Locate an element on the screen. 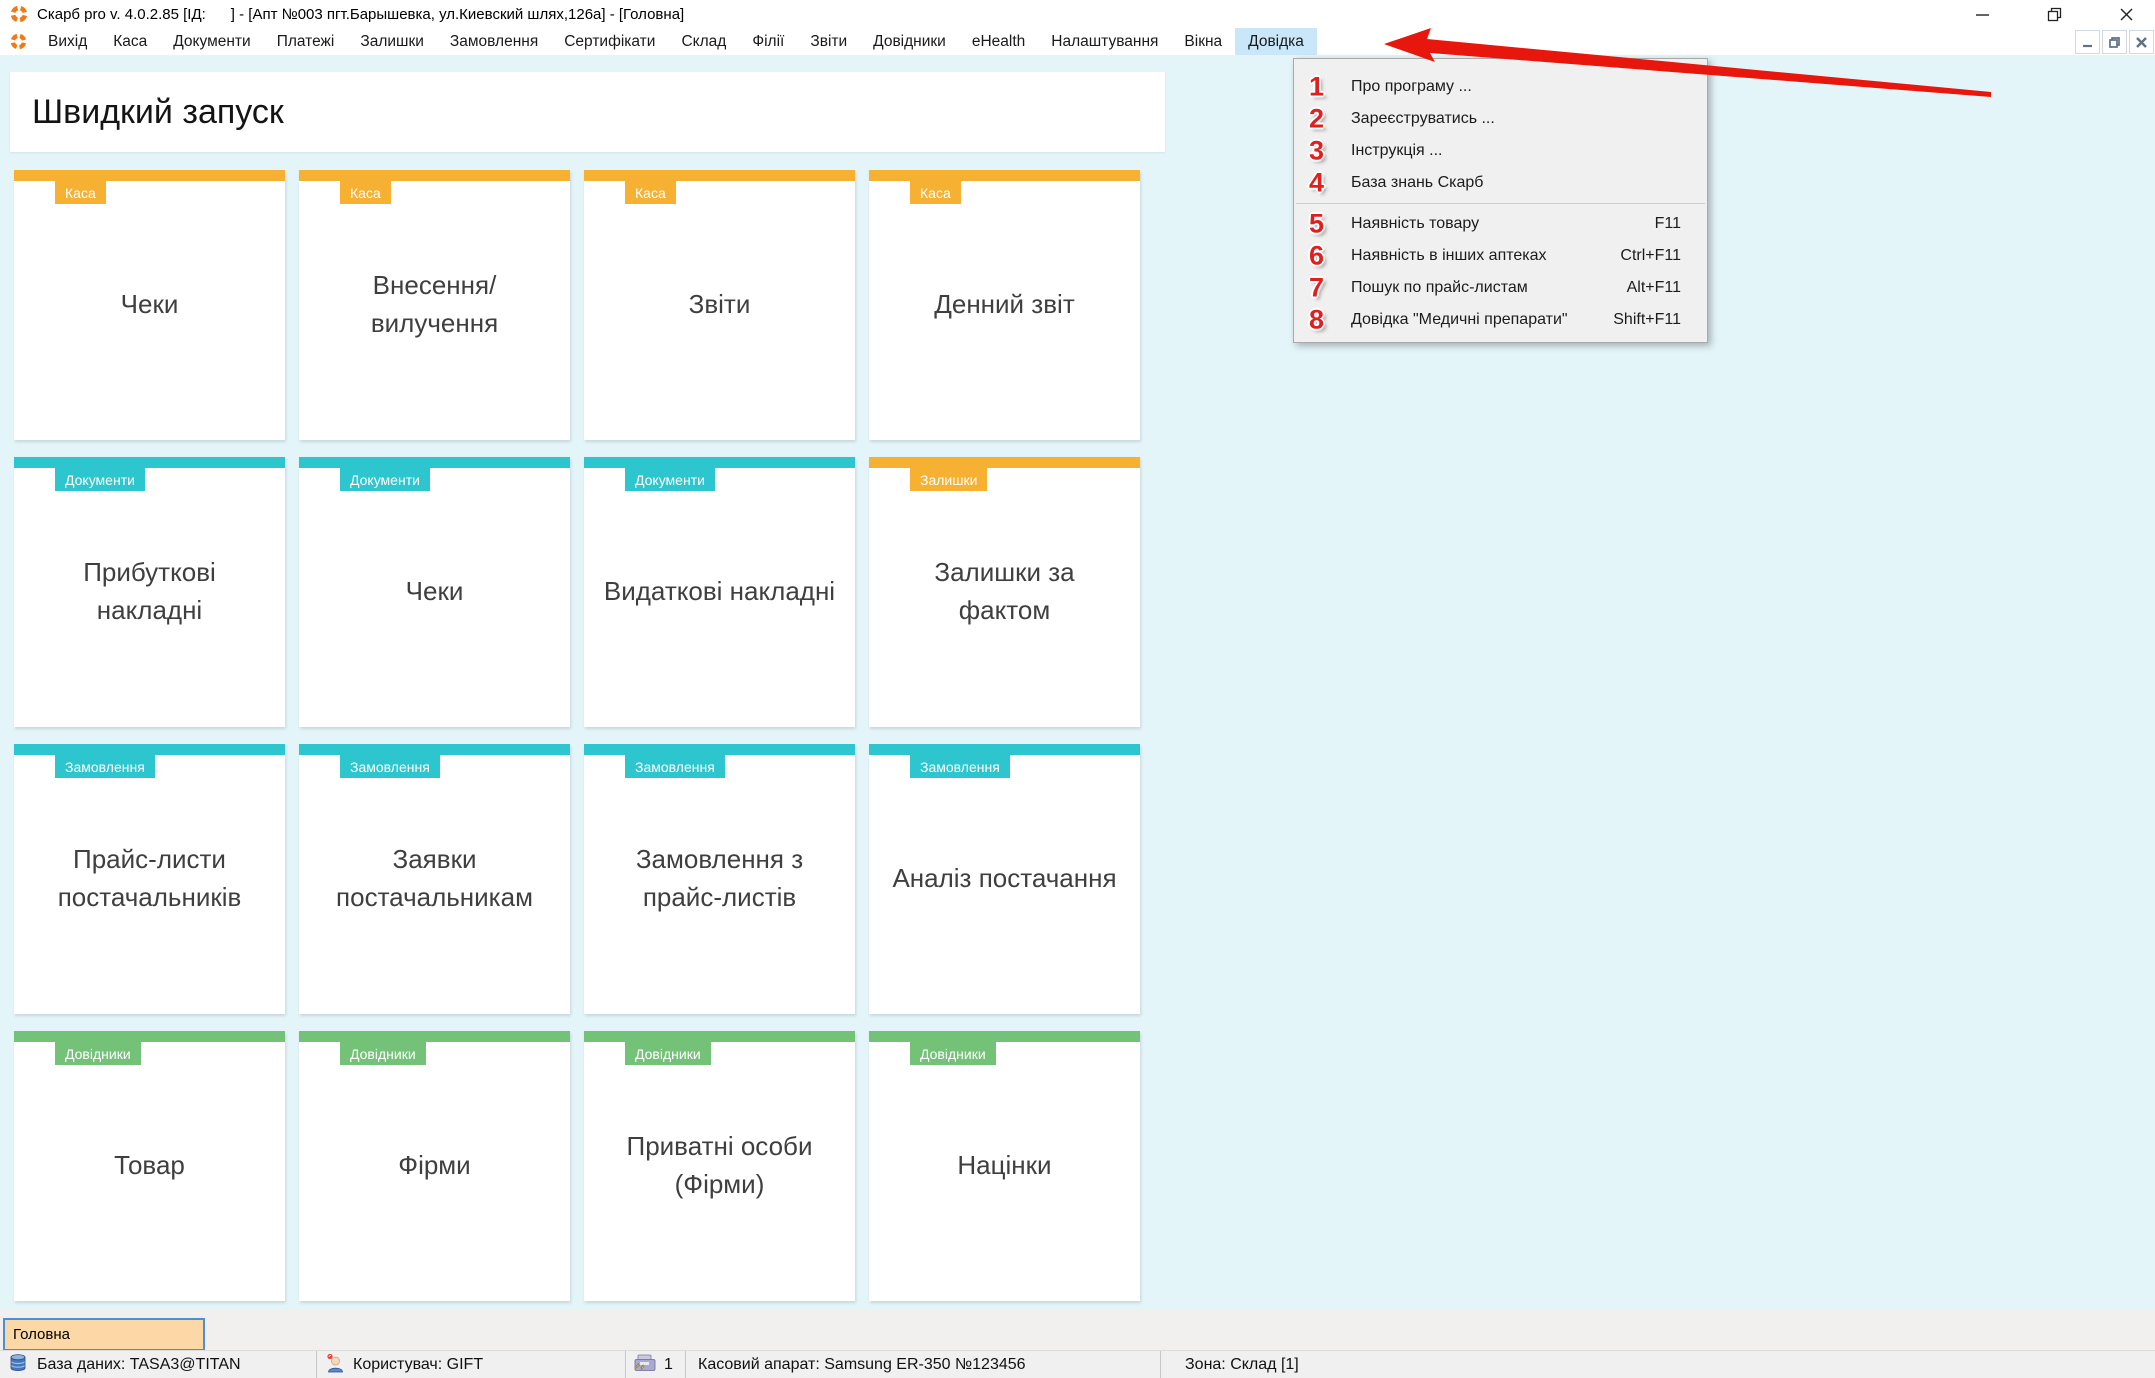  tile-zamovlennia-z-prais-lystiv: Замовлення Замовлення з прайс-листів is located at coordinates (719, 879).